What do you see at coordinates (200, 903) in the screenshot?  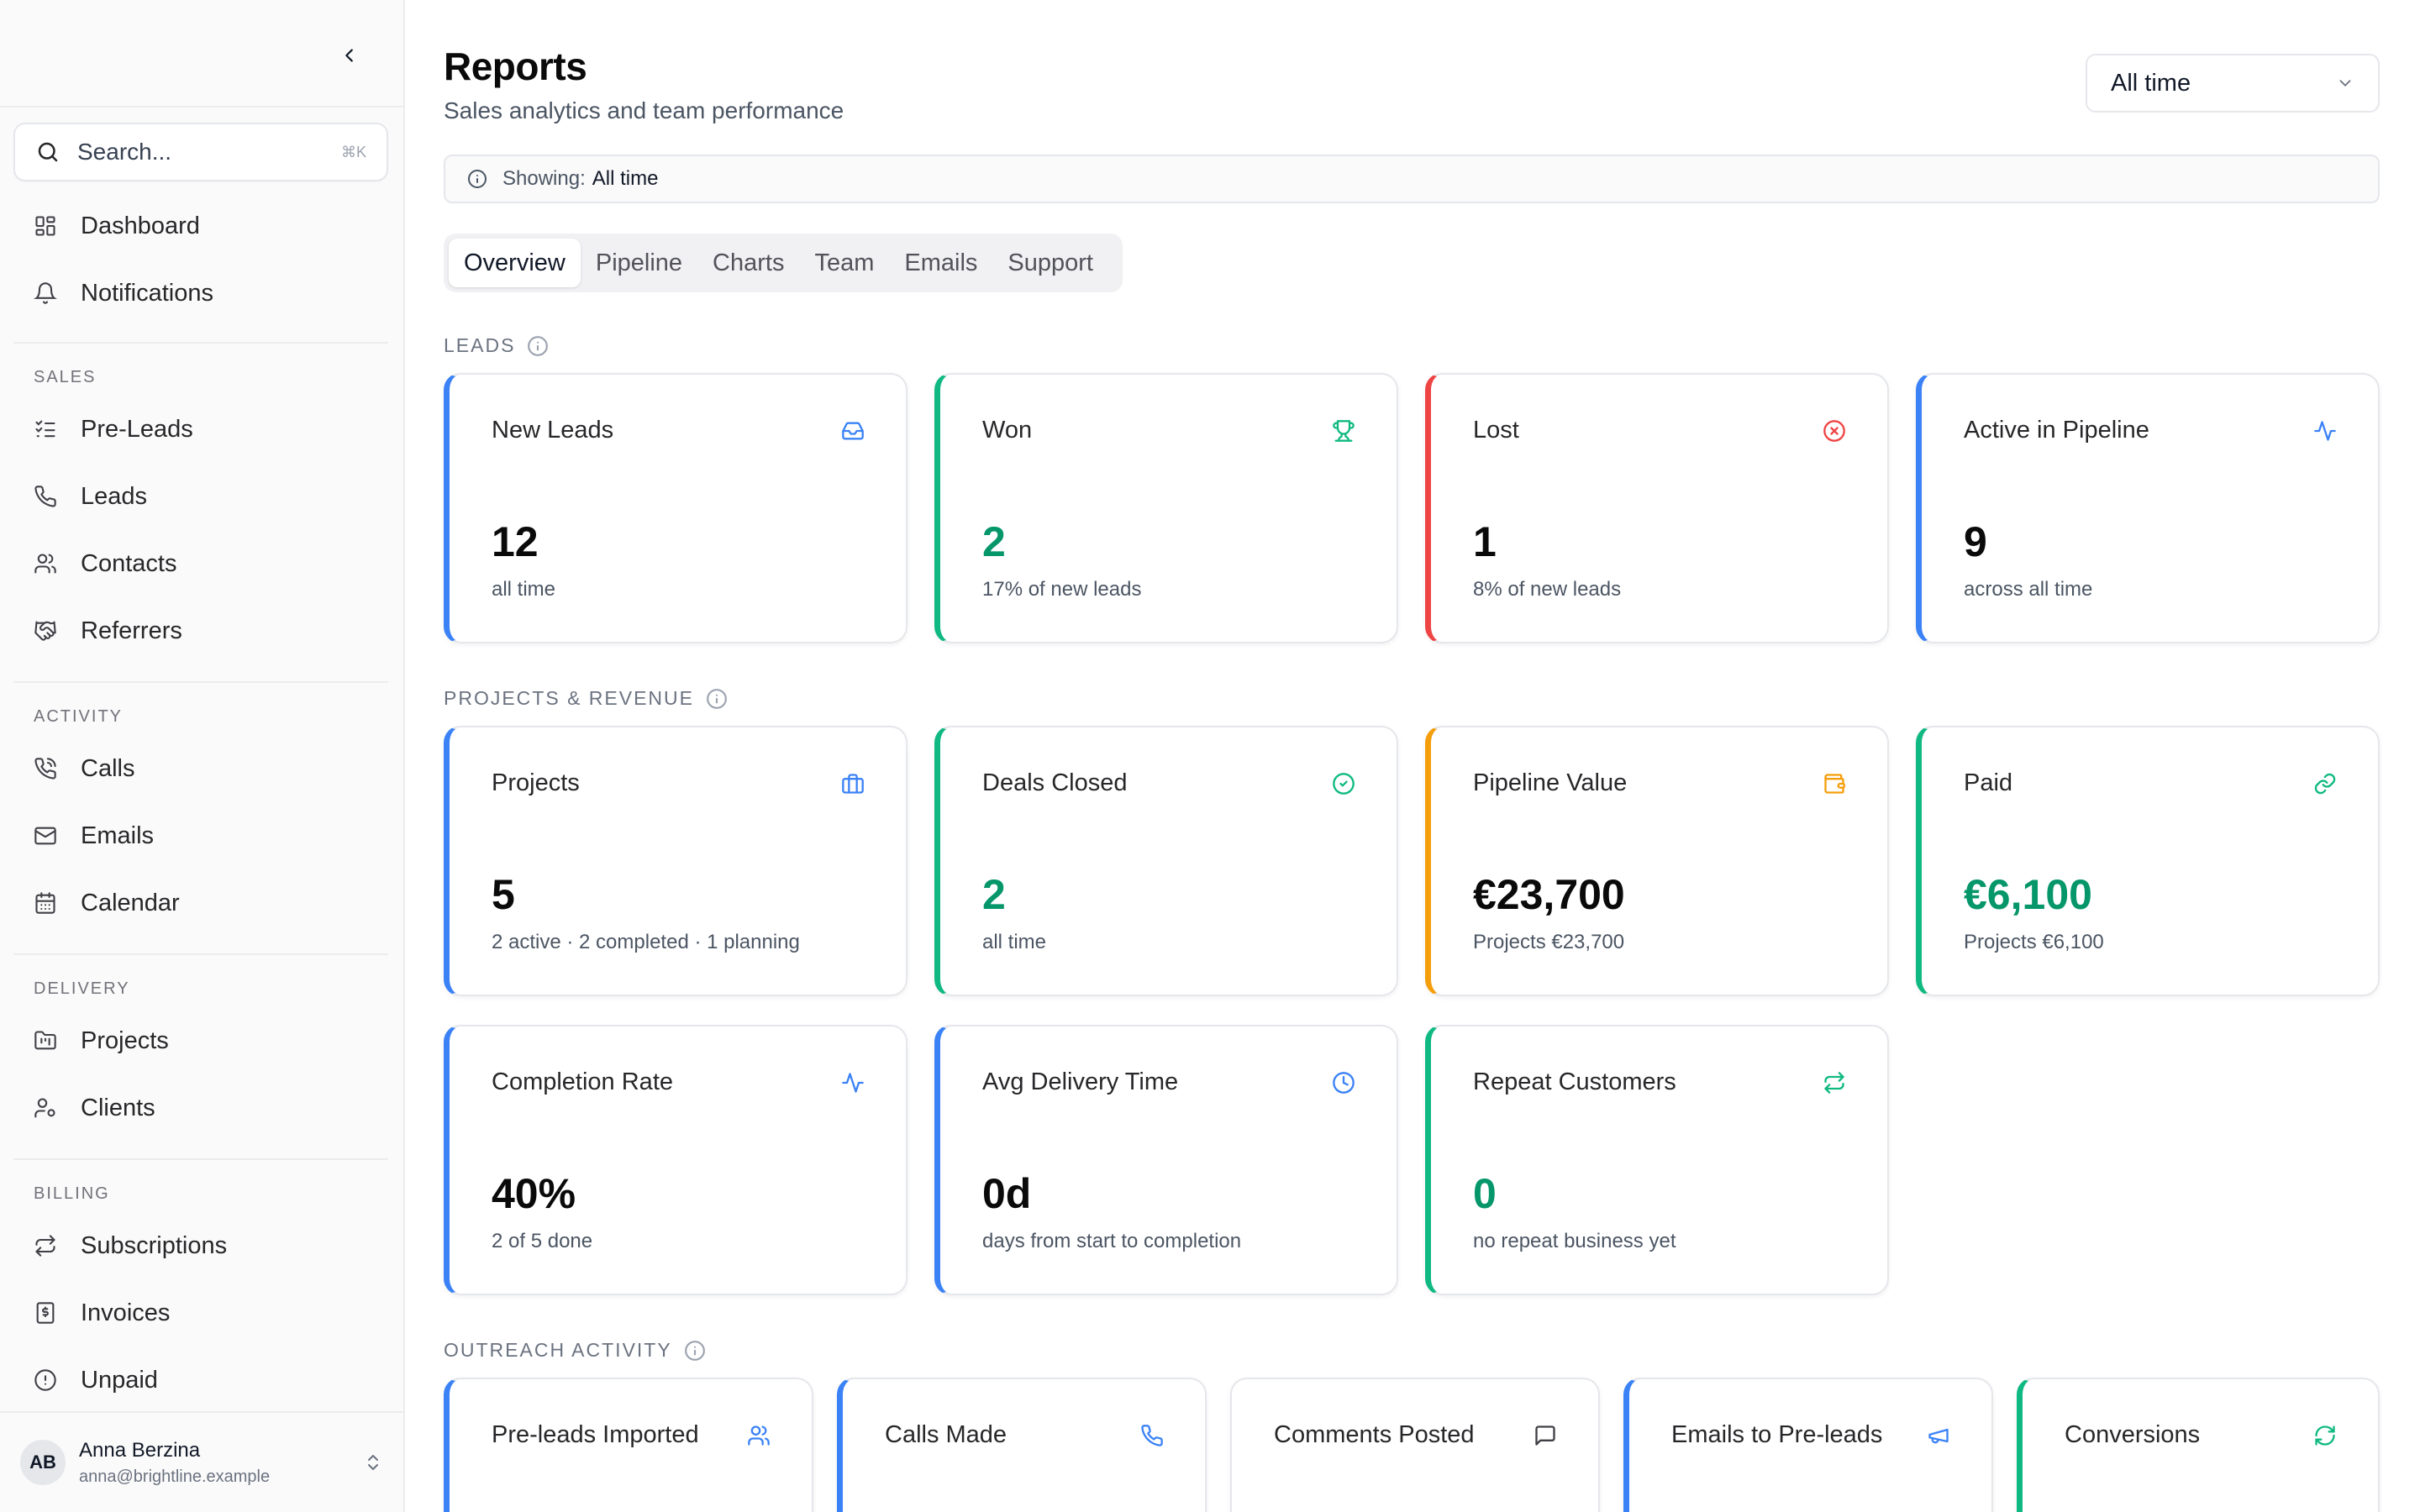 I see `sidebar-item-calendar: Calendar` at bounding box center [200, 903].